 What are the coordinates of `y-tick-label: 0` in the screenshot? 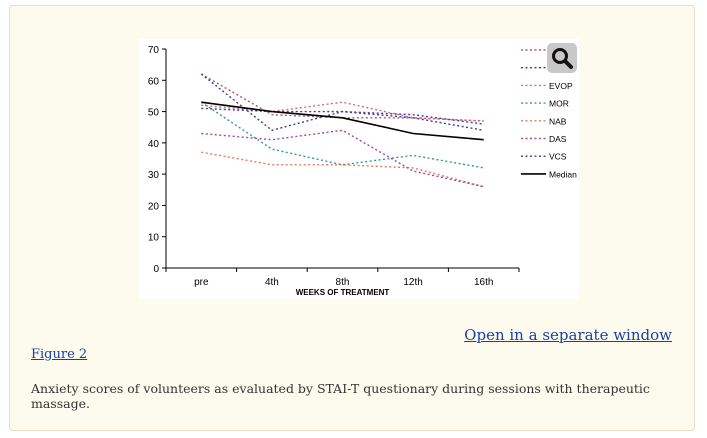 It's located at (156, 269).